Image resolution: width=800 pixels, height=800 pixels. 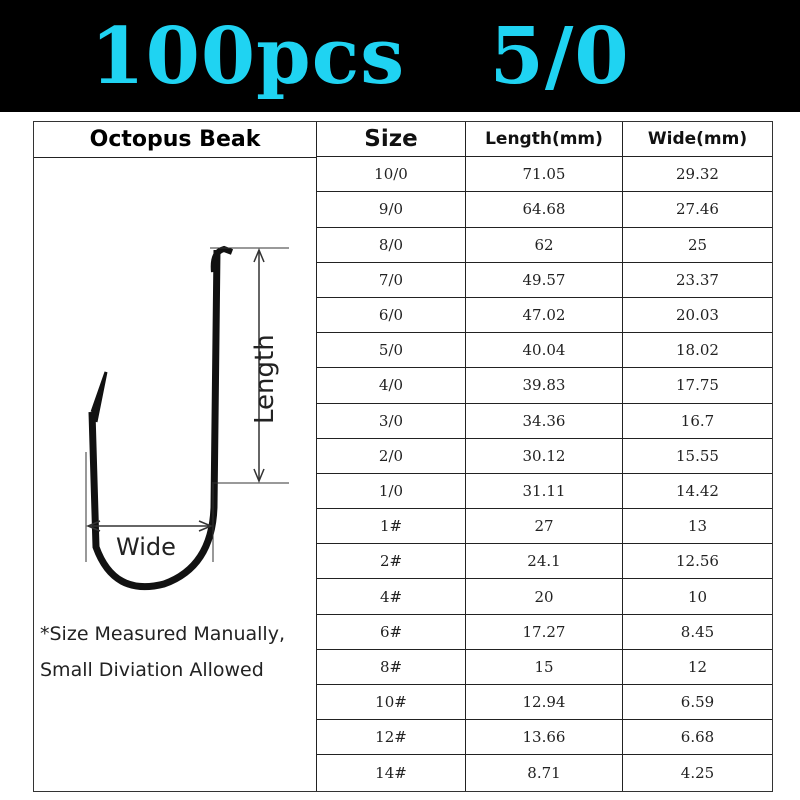 I want to click on length-cell: 17.27, so click(x=544, y=631).